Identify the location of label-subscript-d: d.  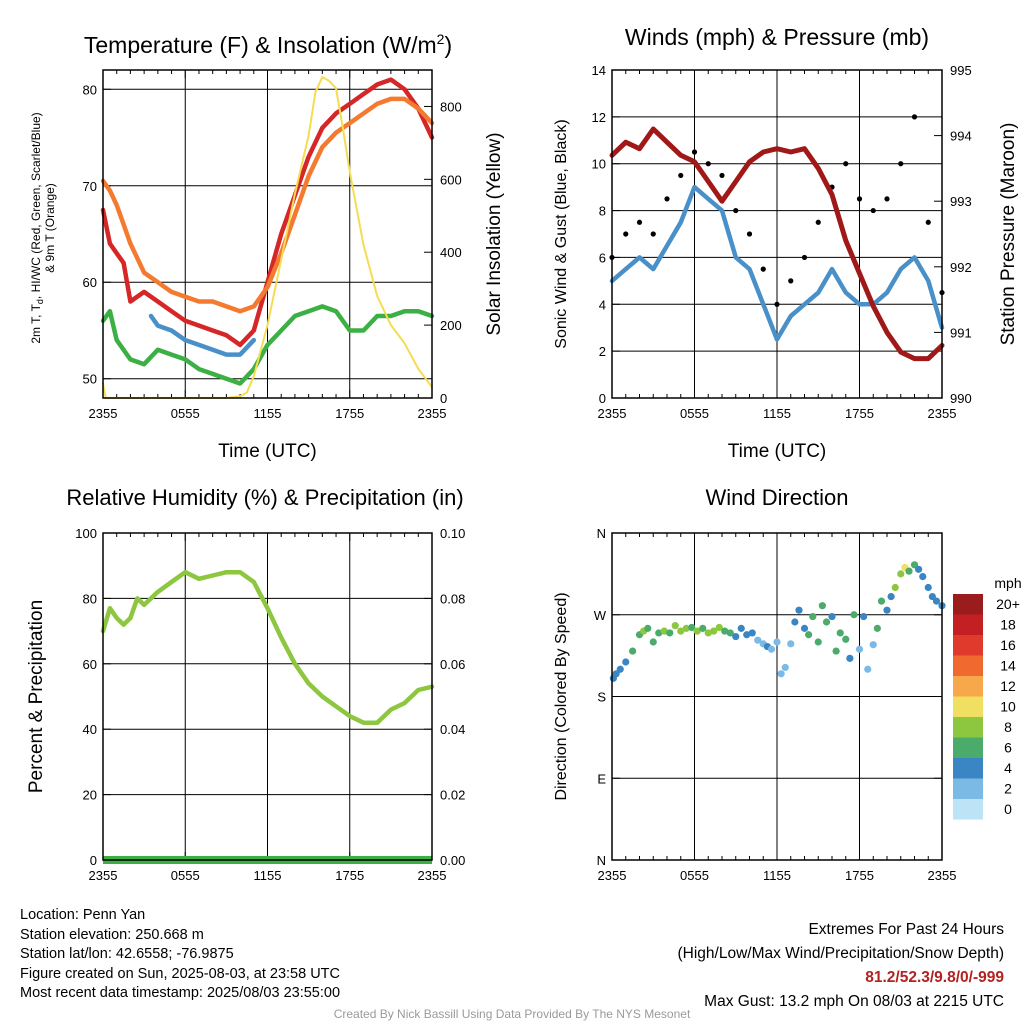
(40, 301).